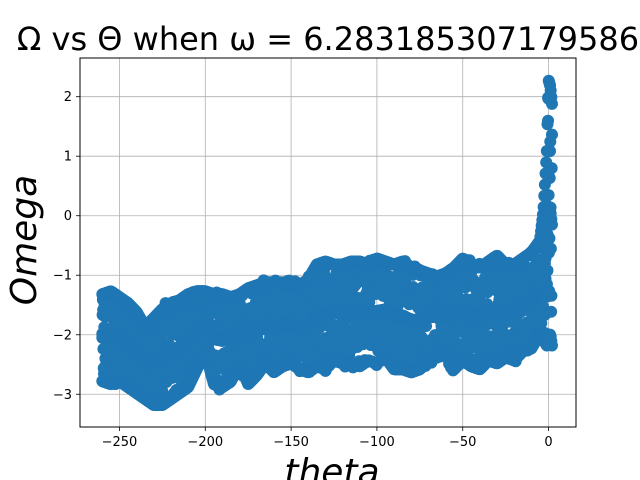 This screenshot has height=480, width=640. Describe the element at coordinates (205, 442) in the screenshot. I see `x-tick-label: −200` at that location.